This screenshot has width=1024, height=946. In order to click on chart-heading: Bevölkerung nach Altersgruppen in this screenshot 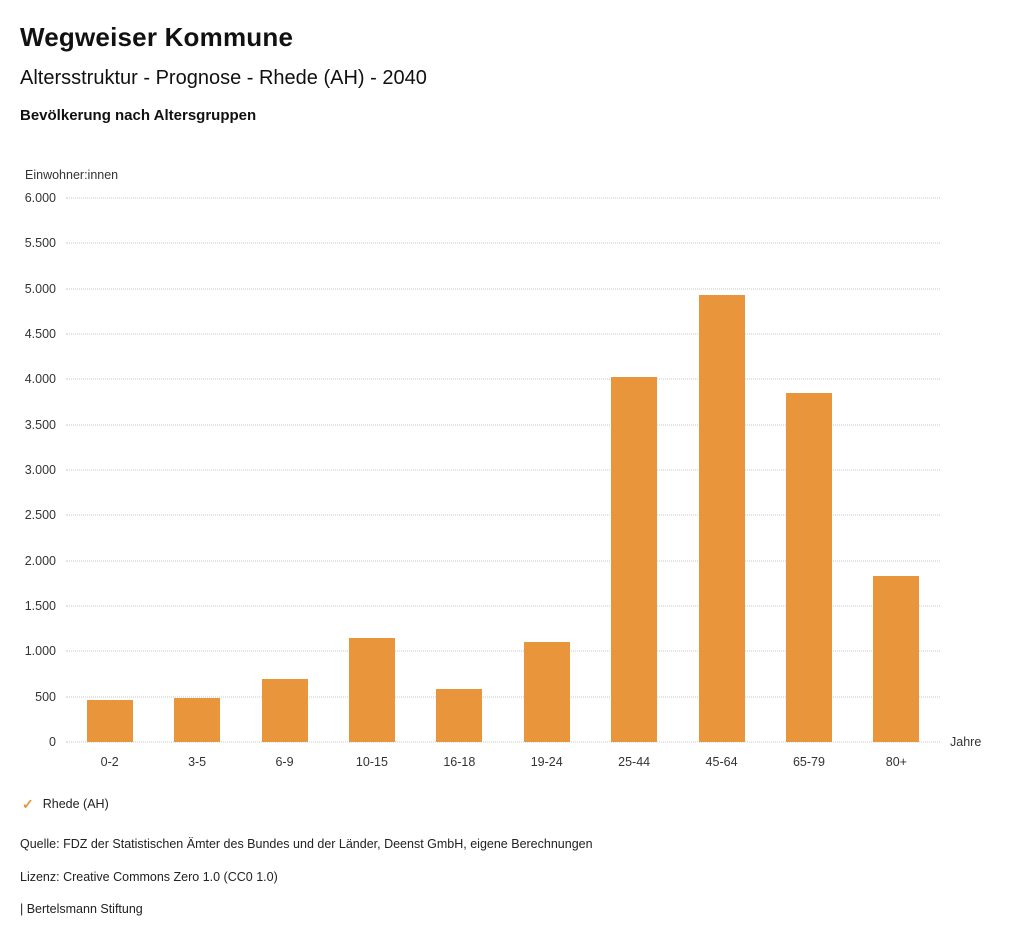, I will do `click(138, 115)`.